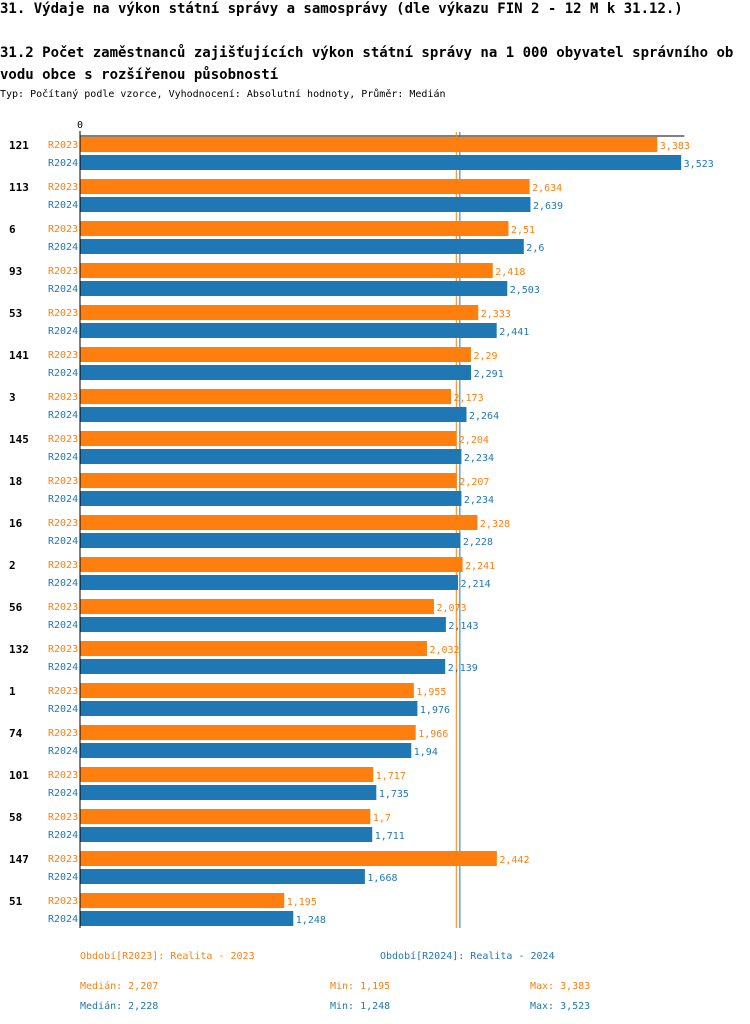  Describe the element at coordinates (560, 1006) in the screenshot. I see `legend-r2024-max: Max: 3,523` at that location.